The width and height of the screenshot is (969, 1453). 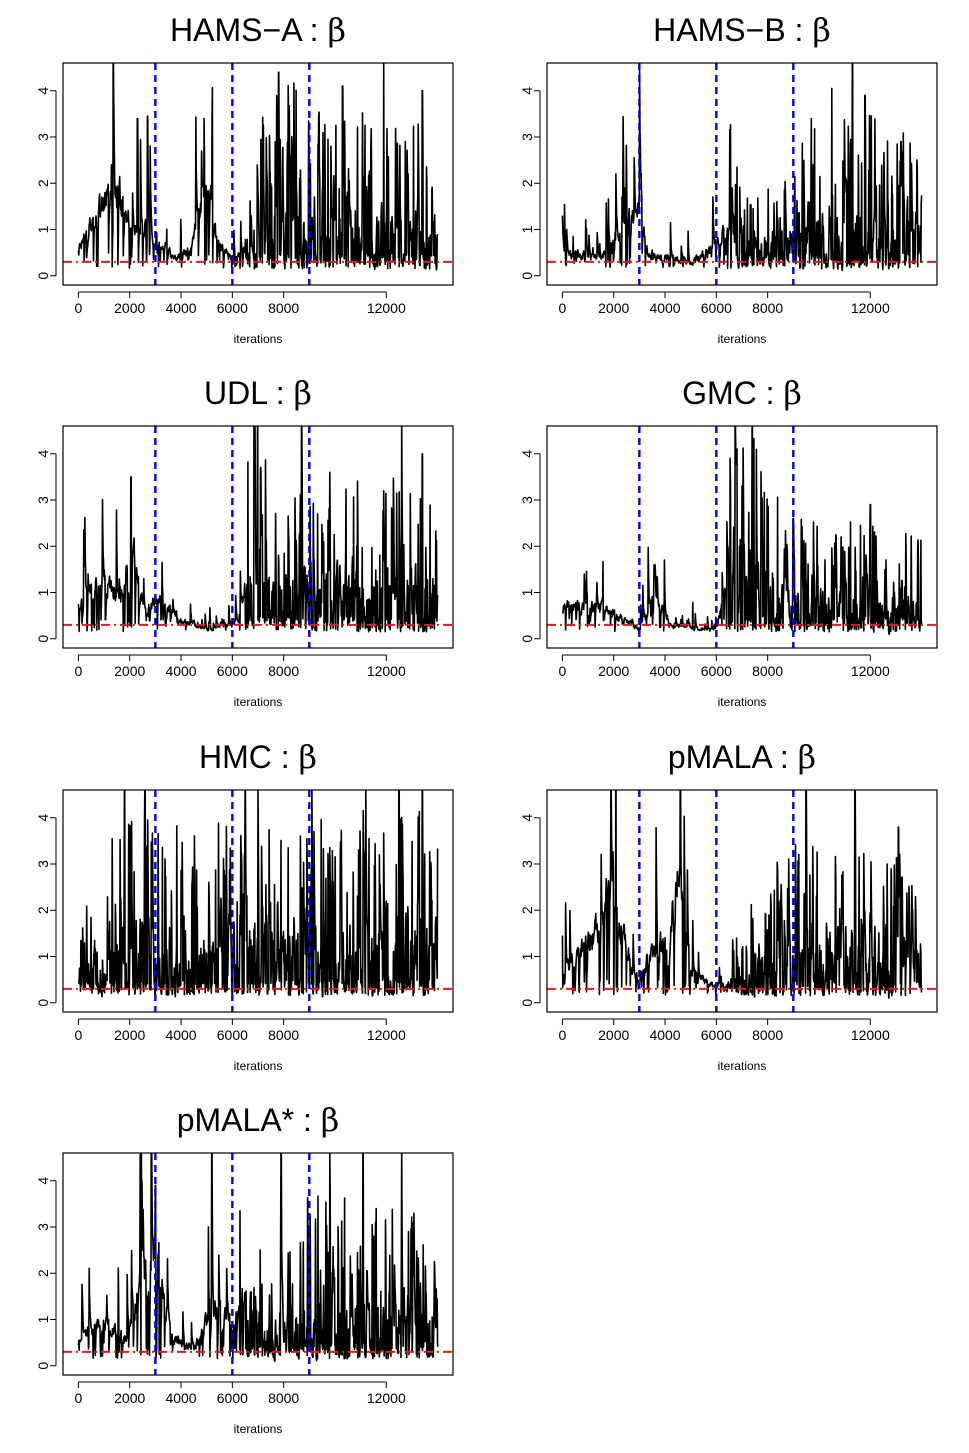 I want to click on panel-title-method: HAMS−B :, so click(x=732, y=30).